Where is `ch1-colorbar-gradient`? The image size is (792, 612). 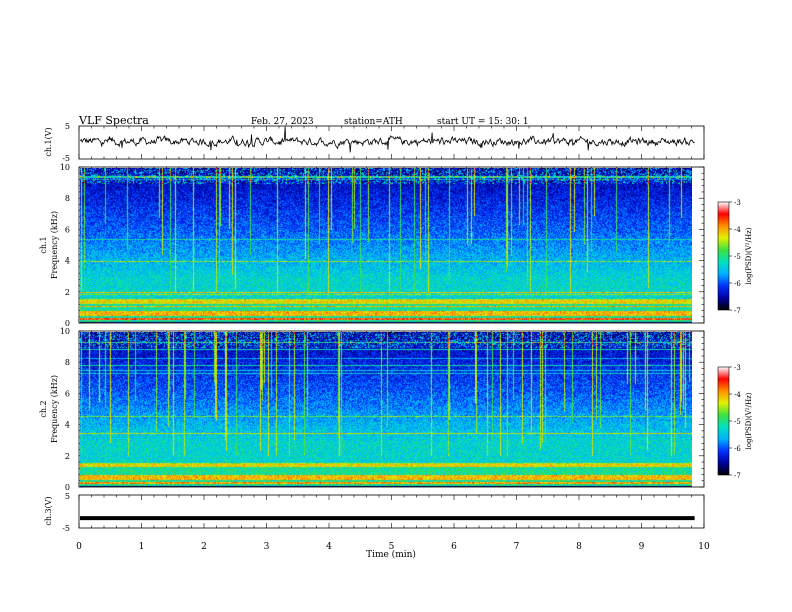
ch1-colorbar-gradient is located at coordinates (723, 256).